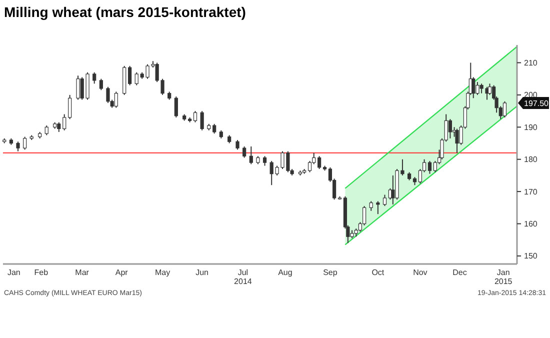  What do you see at coordinates (330, 272) in the screenshot?
I see `x-tick-label: Sep` at bounding box center [330, 272].